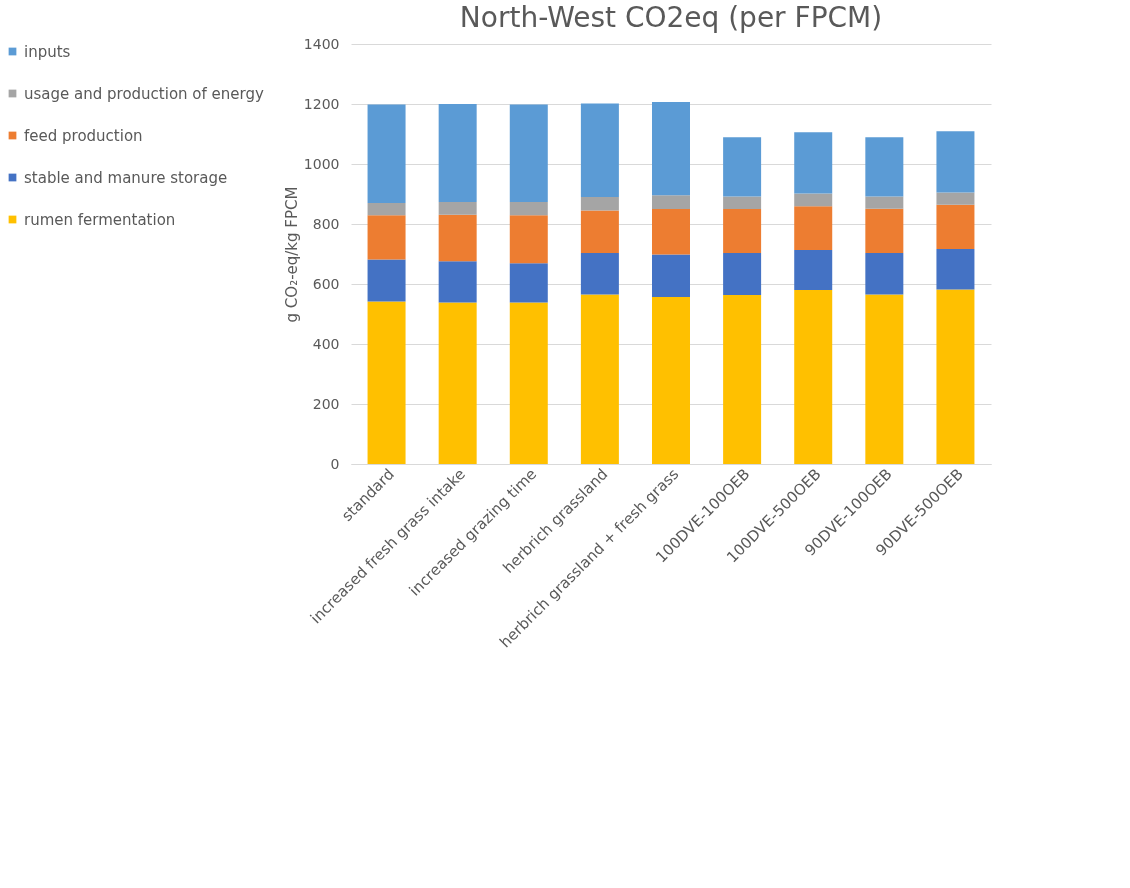  Describe the element at coordinates (321, 43) in the screenshot. I see `y-tick-label: 1400` at that location.